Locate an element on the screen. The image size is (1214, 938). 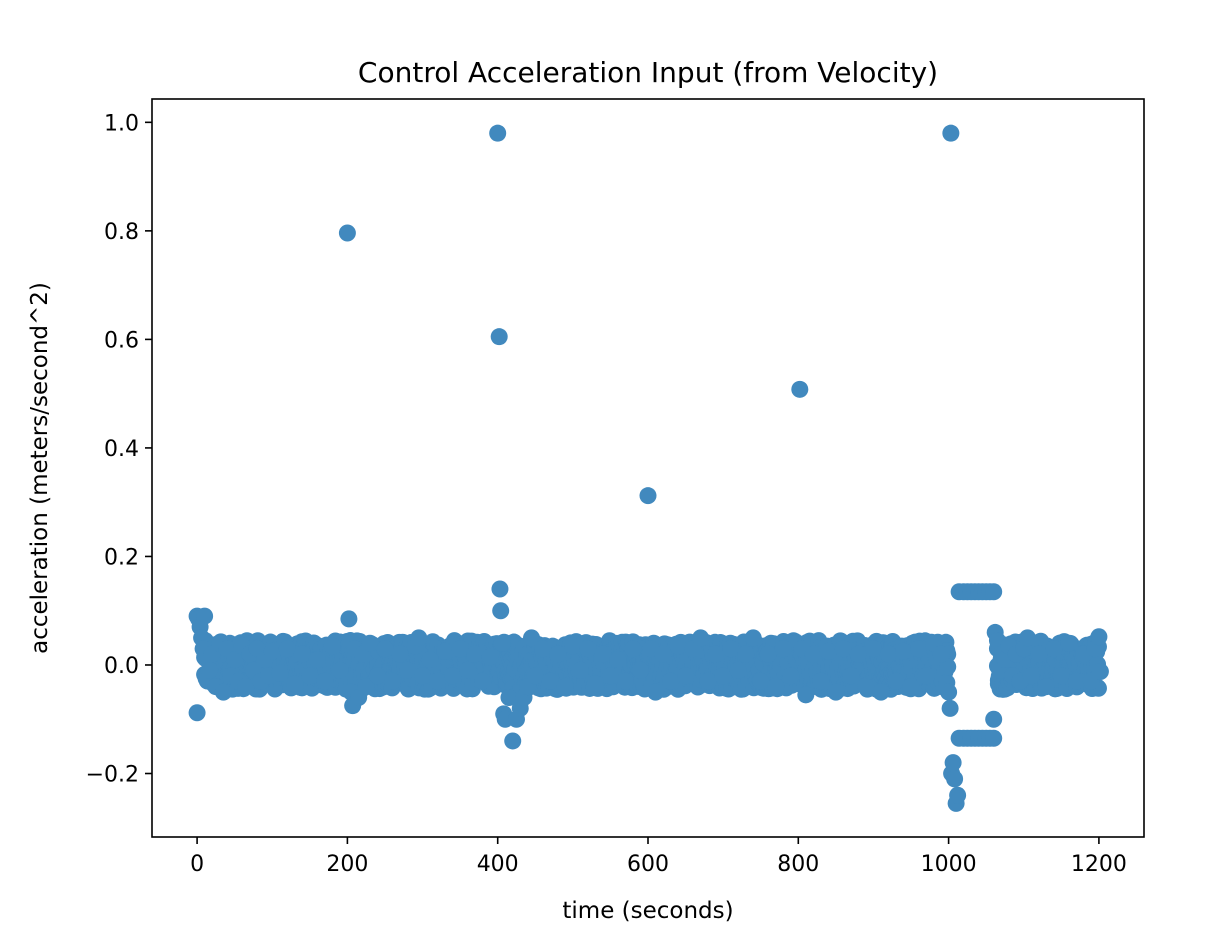
x-tick-label: 800 is located at coordinates (798, 864).